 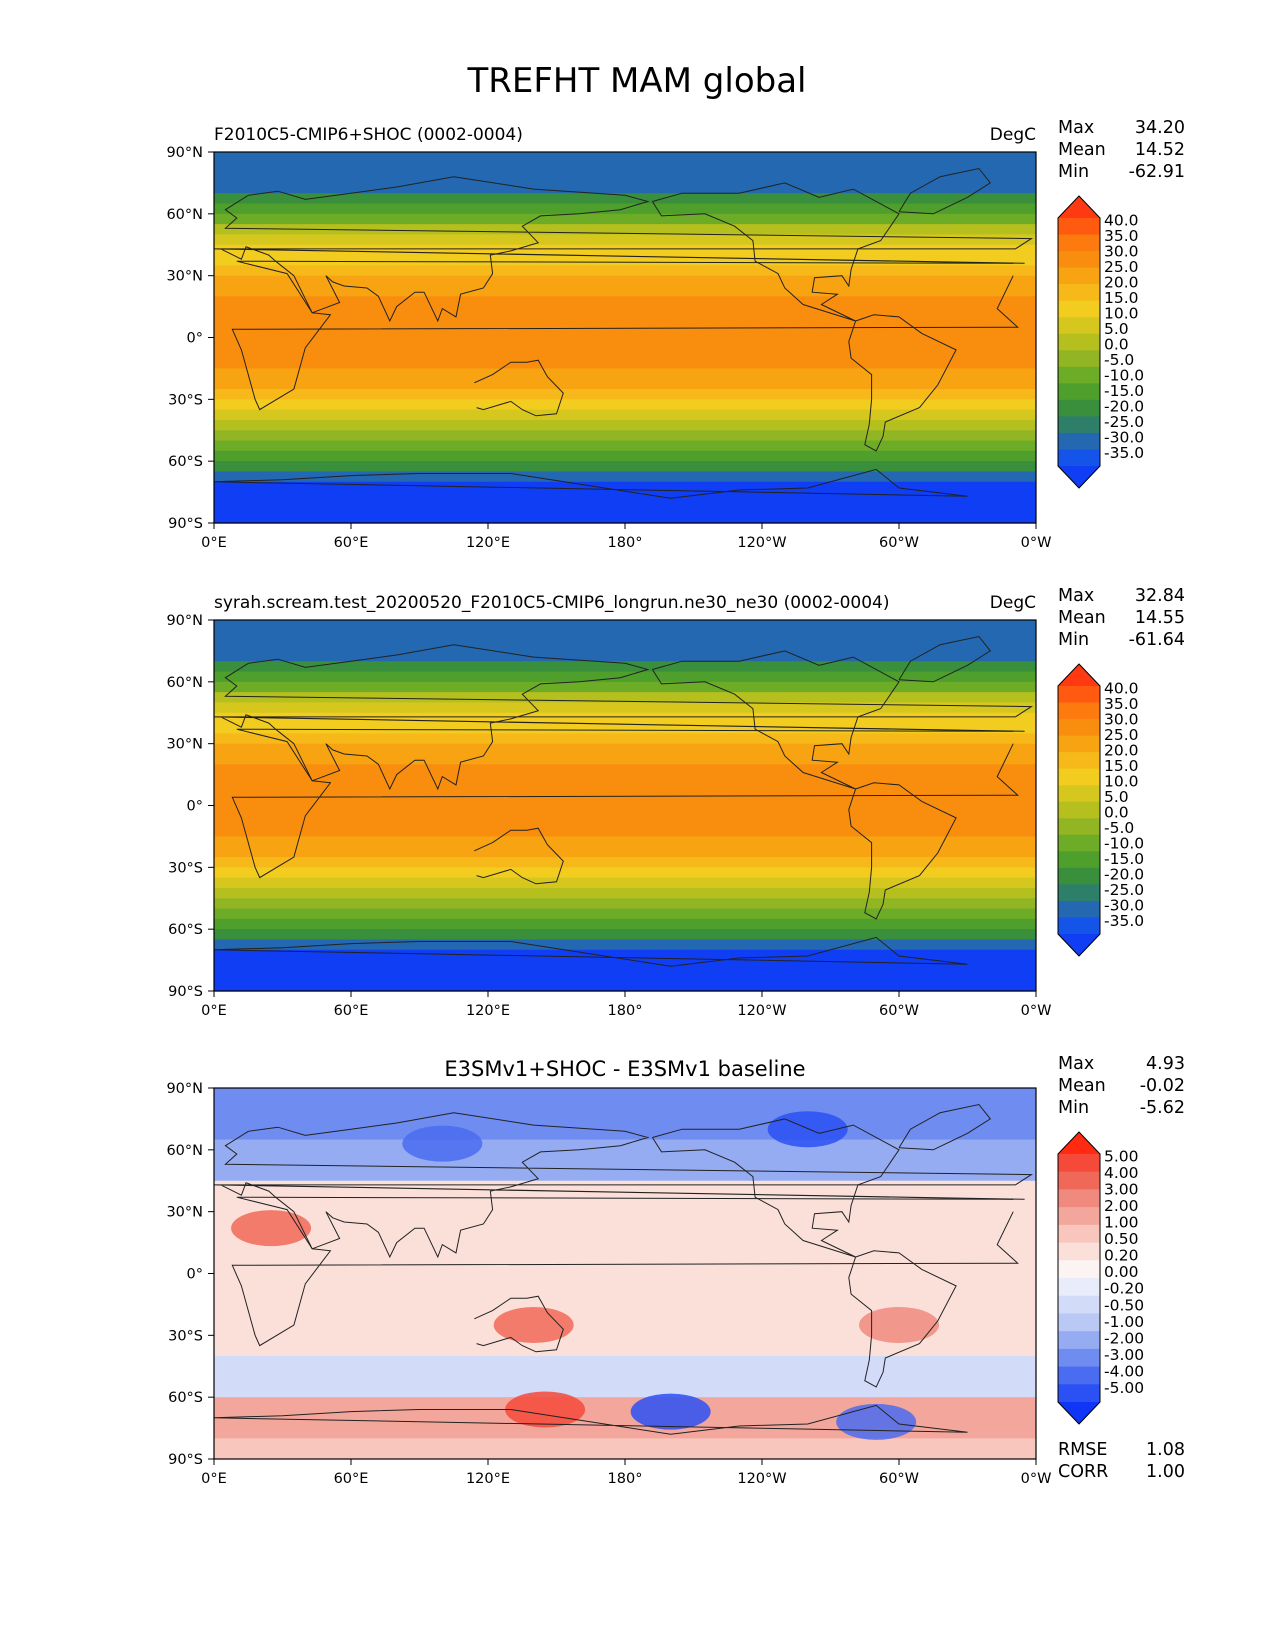 What do you see at coordinates (1121, 781) in the screenshot?
I see `colorbar-label: 10.0` at bounding box center [1121, 781].